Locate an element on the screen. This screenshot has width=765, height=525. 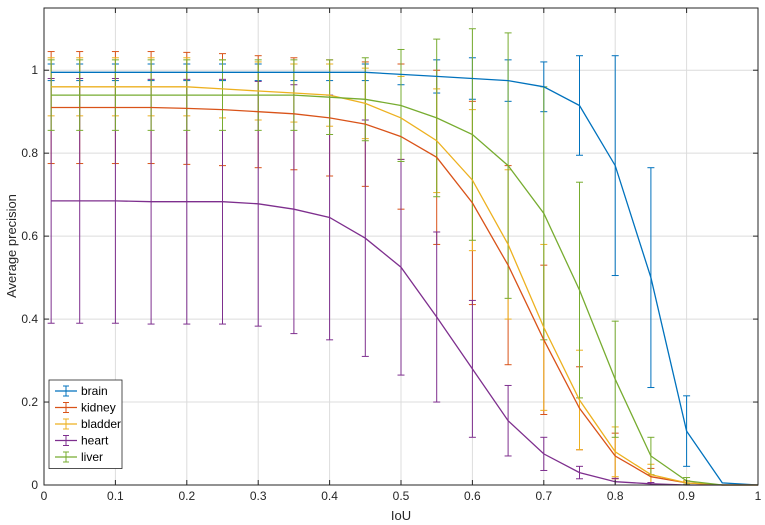
y-axis-label: Average precision is located at coordinates (11, 246).